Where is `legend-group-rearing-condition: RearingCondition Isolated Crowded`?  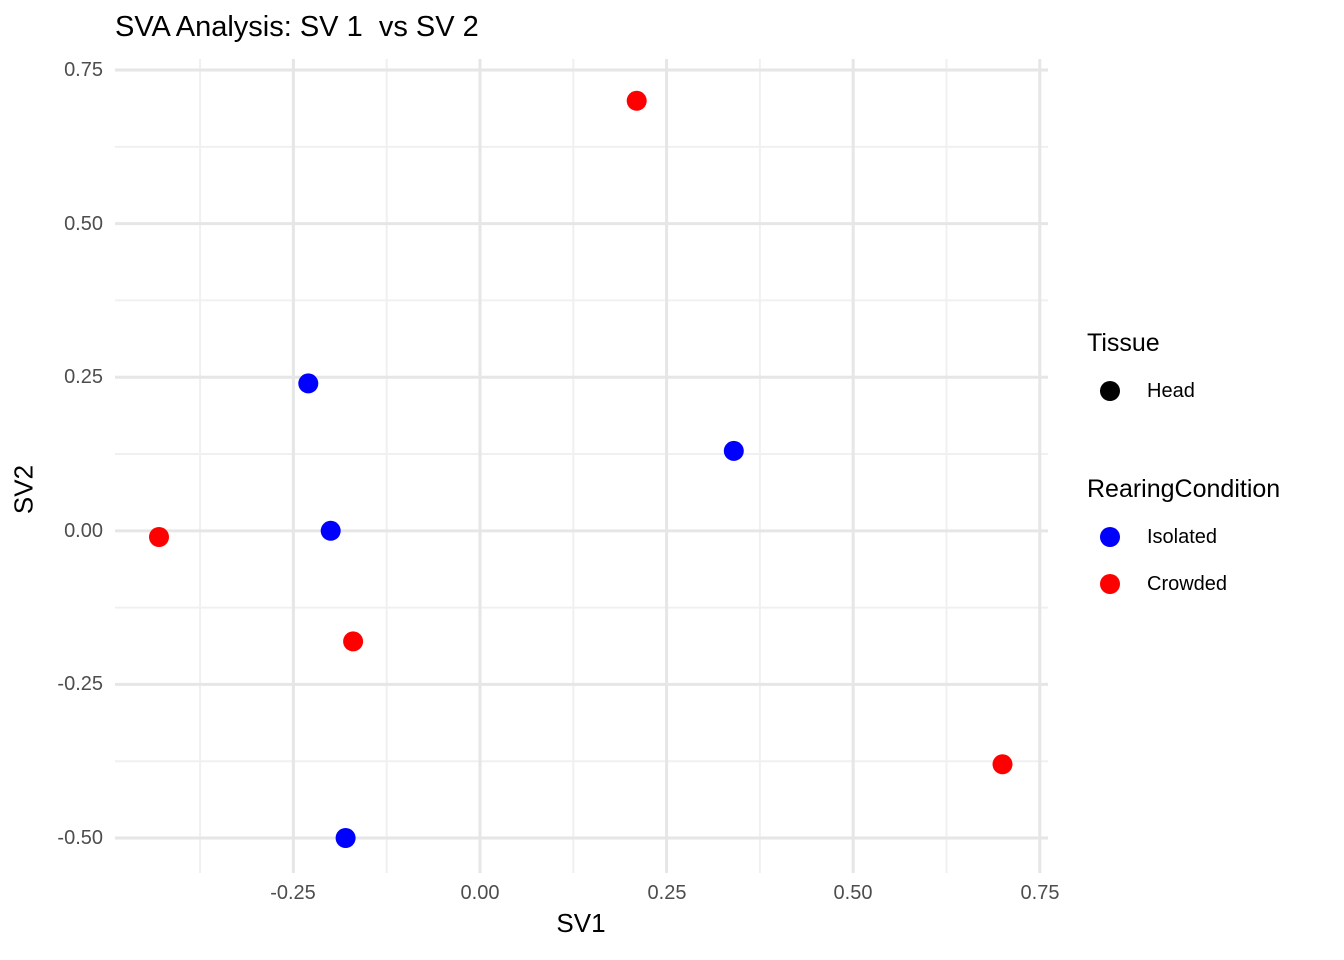 legend-group-rearing-condition: RearingCondition Isolated Crowded is located at coordinates (1183, 545).